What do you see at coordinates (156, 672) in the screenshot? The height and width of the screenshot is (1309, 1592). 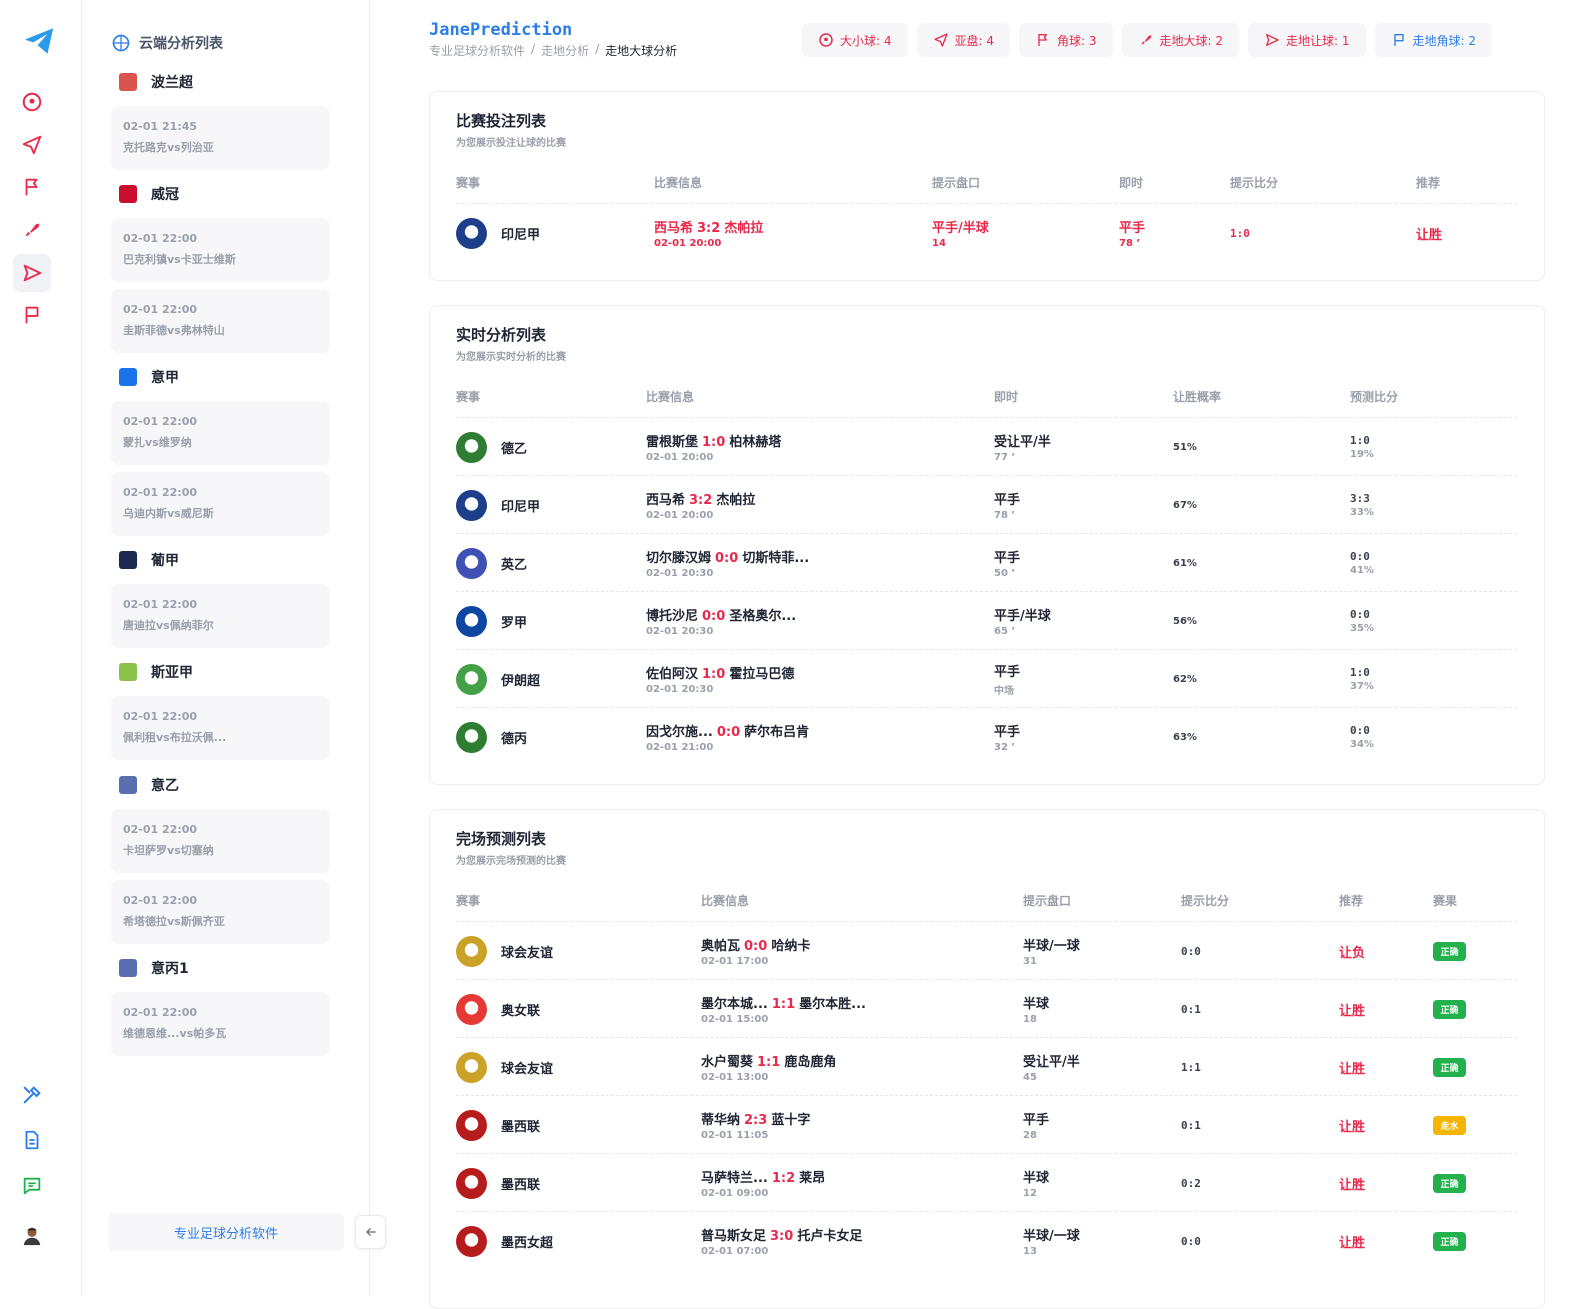 I see `sidebar-league-header: 斯亚甲` at bounding box center [156, 672].